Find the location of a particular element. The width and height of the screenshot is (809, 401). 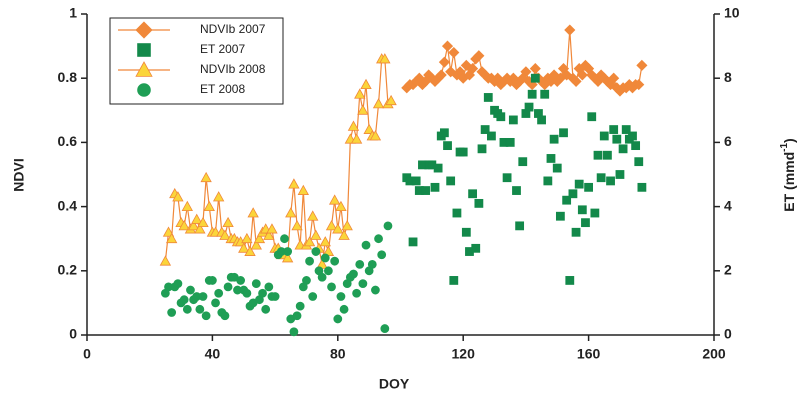

x-tick-label: 40 is located at coordinates (213, 354).